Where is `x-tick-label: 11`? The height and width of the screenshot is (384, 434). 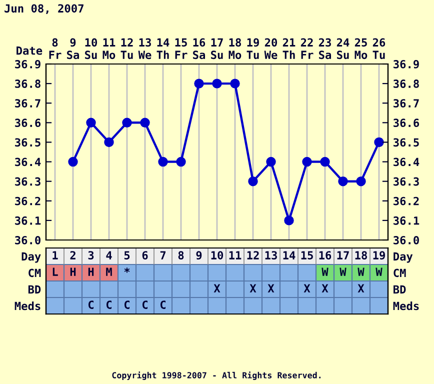
x-tick-label: 11 is located at coordinates (235, 255).